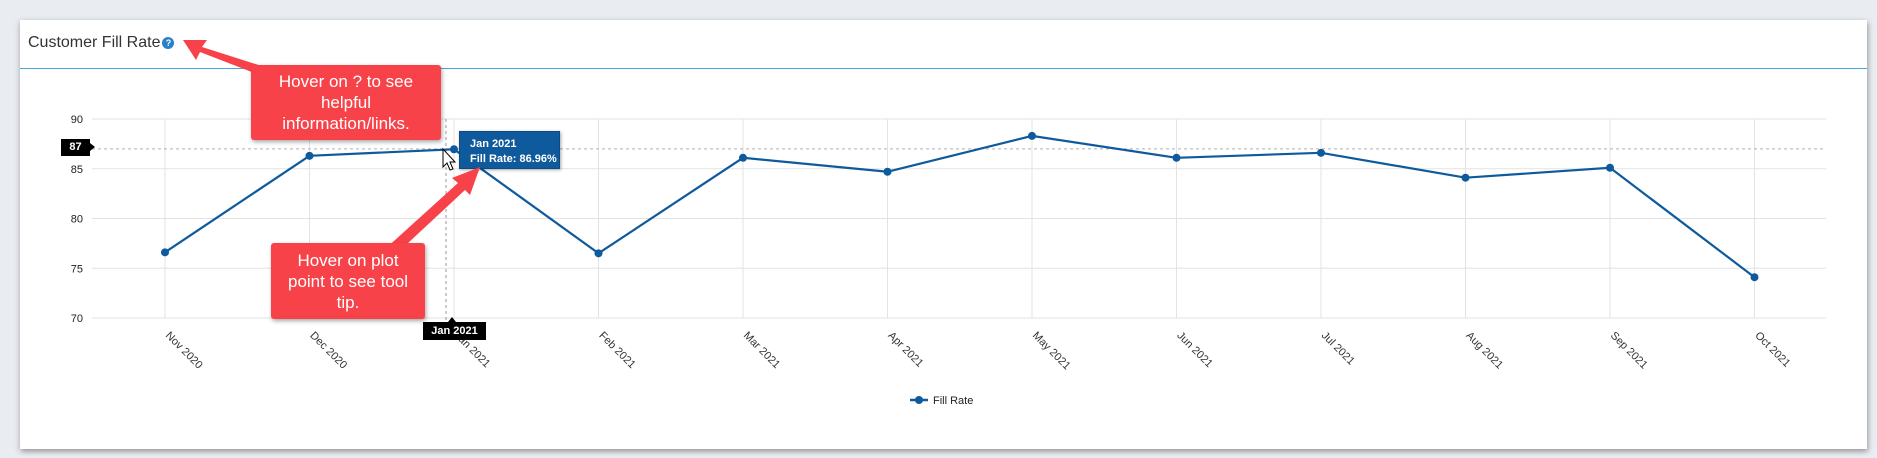  Describe the element at coordinates (77, 120) in the screenshot. I see `y-tick-label: 90` at that location.